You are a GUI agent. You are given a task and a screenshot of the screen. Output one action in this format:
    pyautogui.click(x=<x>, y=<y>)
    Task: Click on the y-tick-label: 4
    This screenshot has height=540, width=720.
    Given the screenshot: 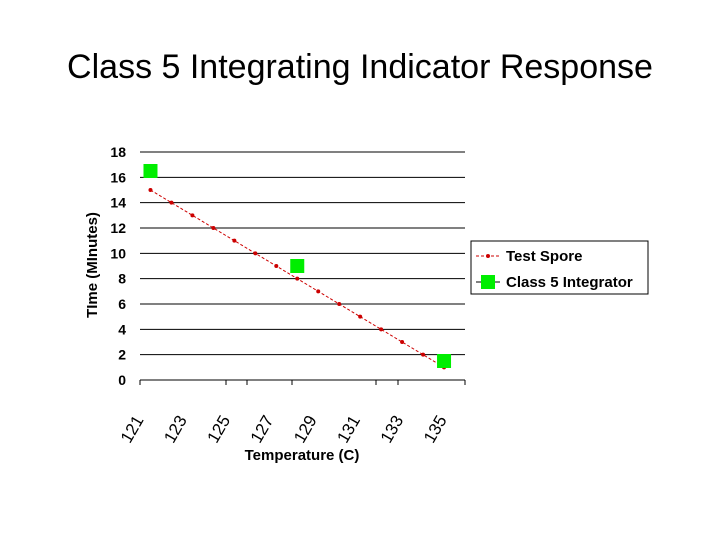 What is the action you would take?
    pyautogui.click(x=122, y=329)
    